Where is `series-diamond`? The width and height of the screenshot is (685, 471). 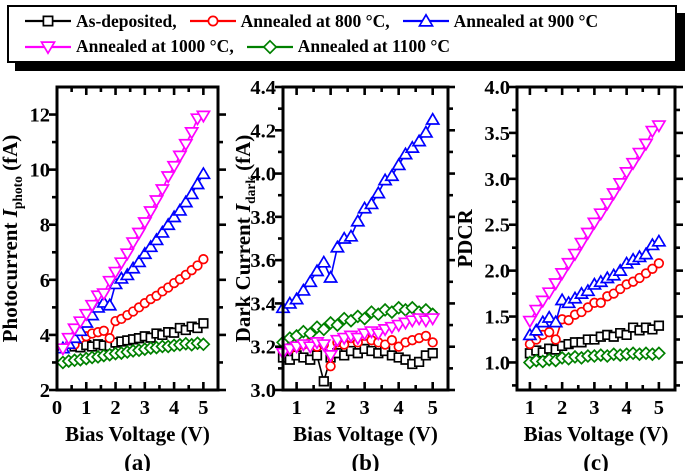
series-diamond is located at coordinates (133, 353).